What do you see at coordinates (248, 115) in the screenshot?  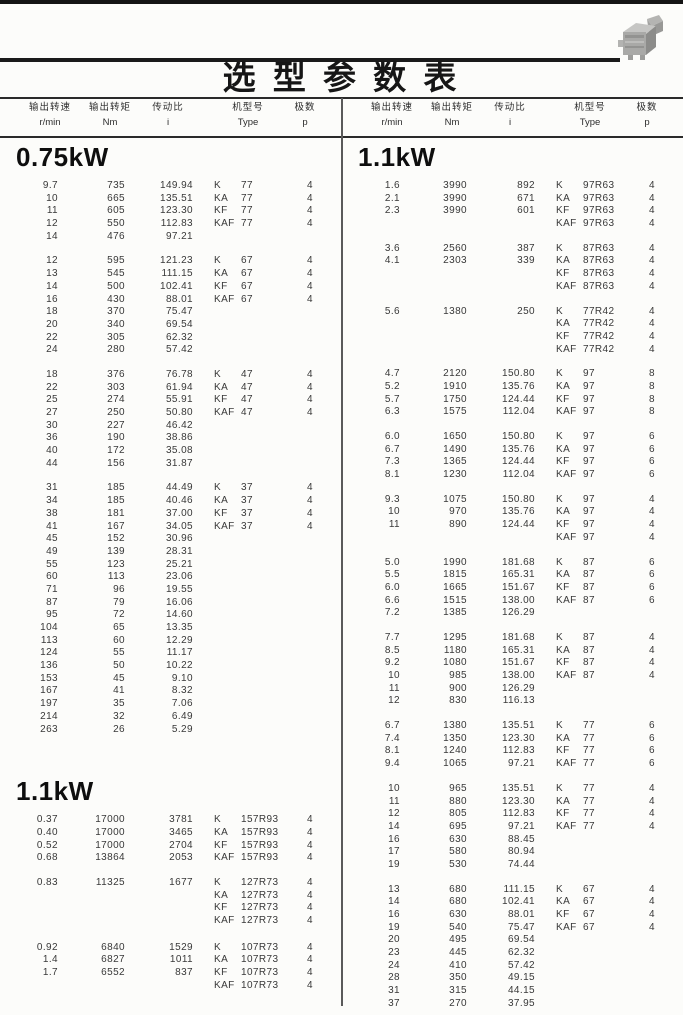 I see `col-header-type-left: 机型号 Type` at bounding box center [248, 115].